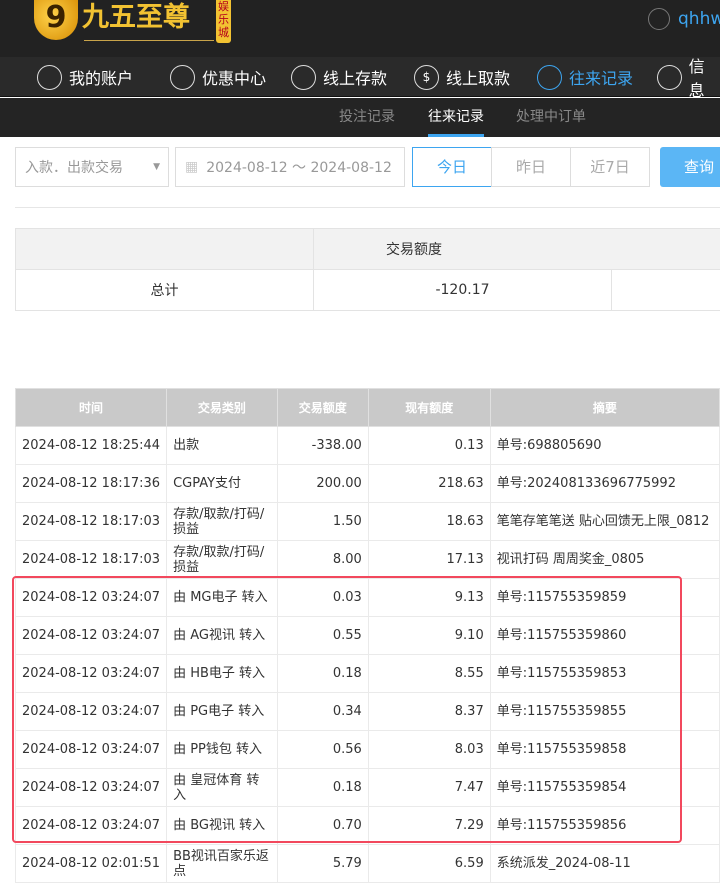 The image size is (720, 886). What do you see at coordinates (604, 863) in the screenshot?
I see `cell-summary: 系统派发_2024-08-11` at bounding box center [604, 863].